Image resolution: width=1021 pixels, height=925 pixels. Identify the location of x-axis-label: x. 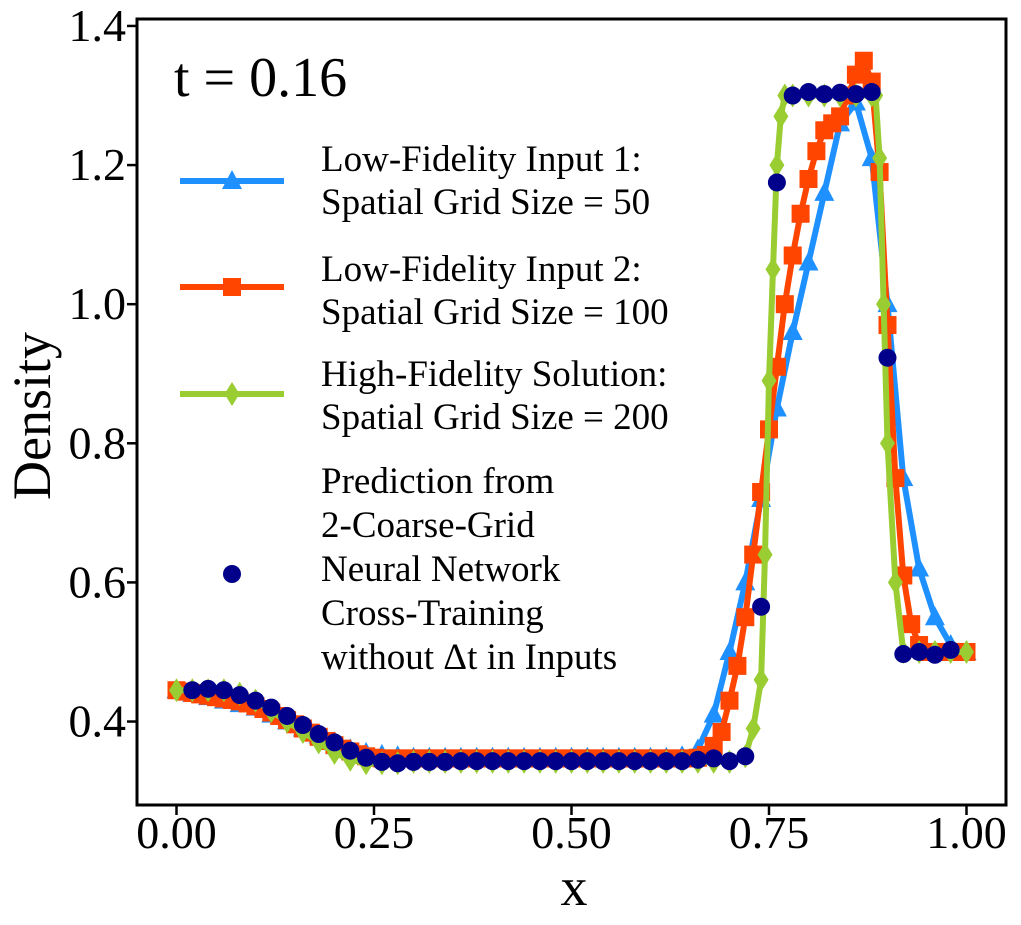
(574, 887).